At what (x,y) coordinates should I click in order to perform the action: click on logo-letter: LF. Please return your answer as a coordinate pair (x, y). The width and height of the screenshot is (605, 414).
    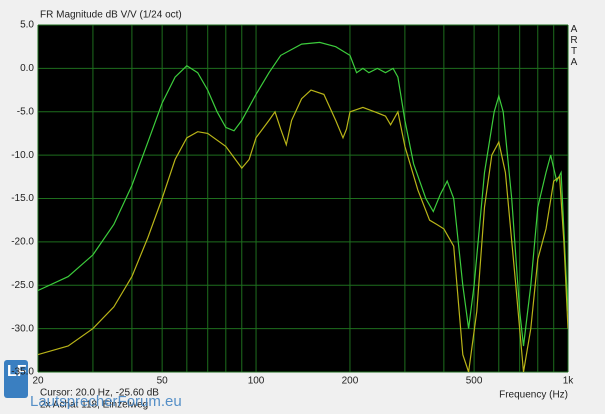
    Looking at the image, I should click on (17, 371).